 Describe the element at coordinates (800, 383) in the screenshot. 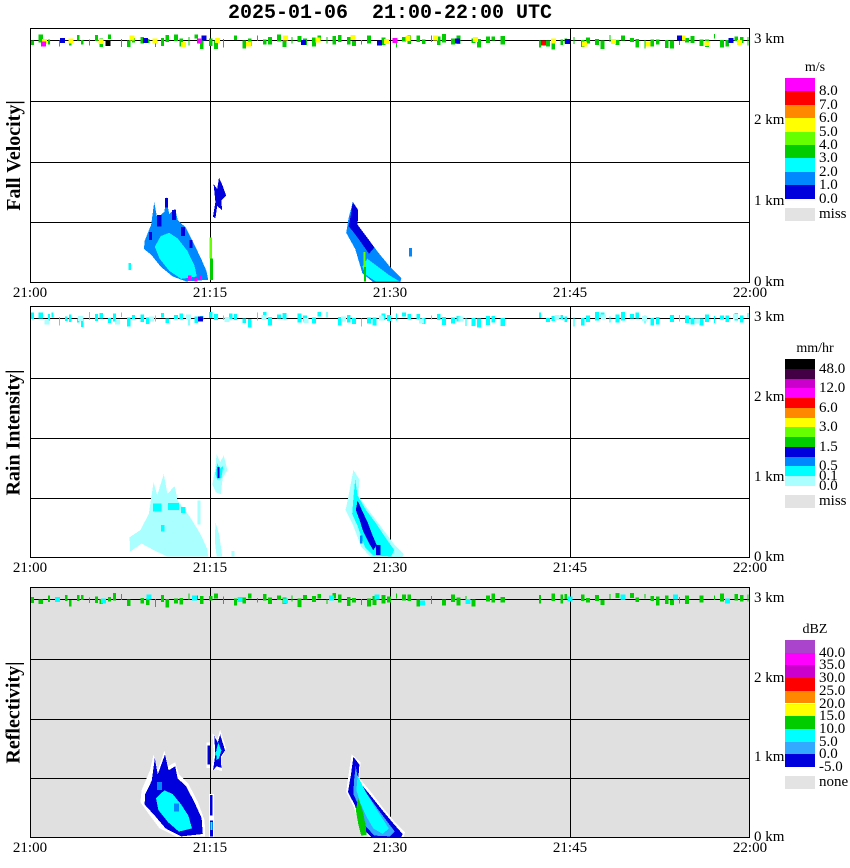

I see `legend-cell-purple` at that location.